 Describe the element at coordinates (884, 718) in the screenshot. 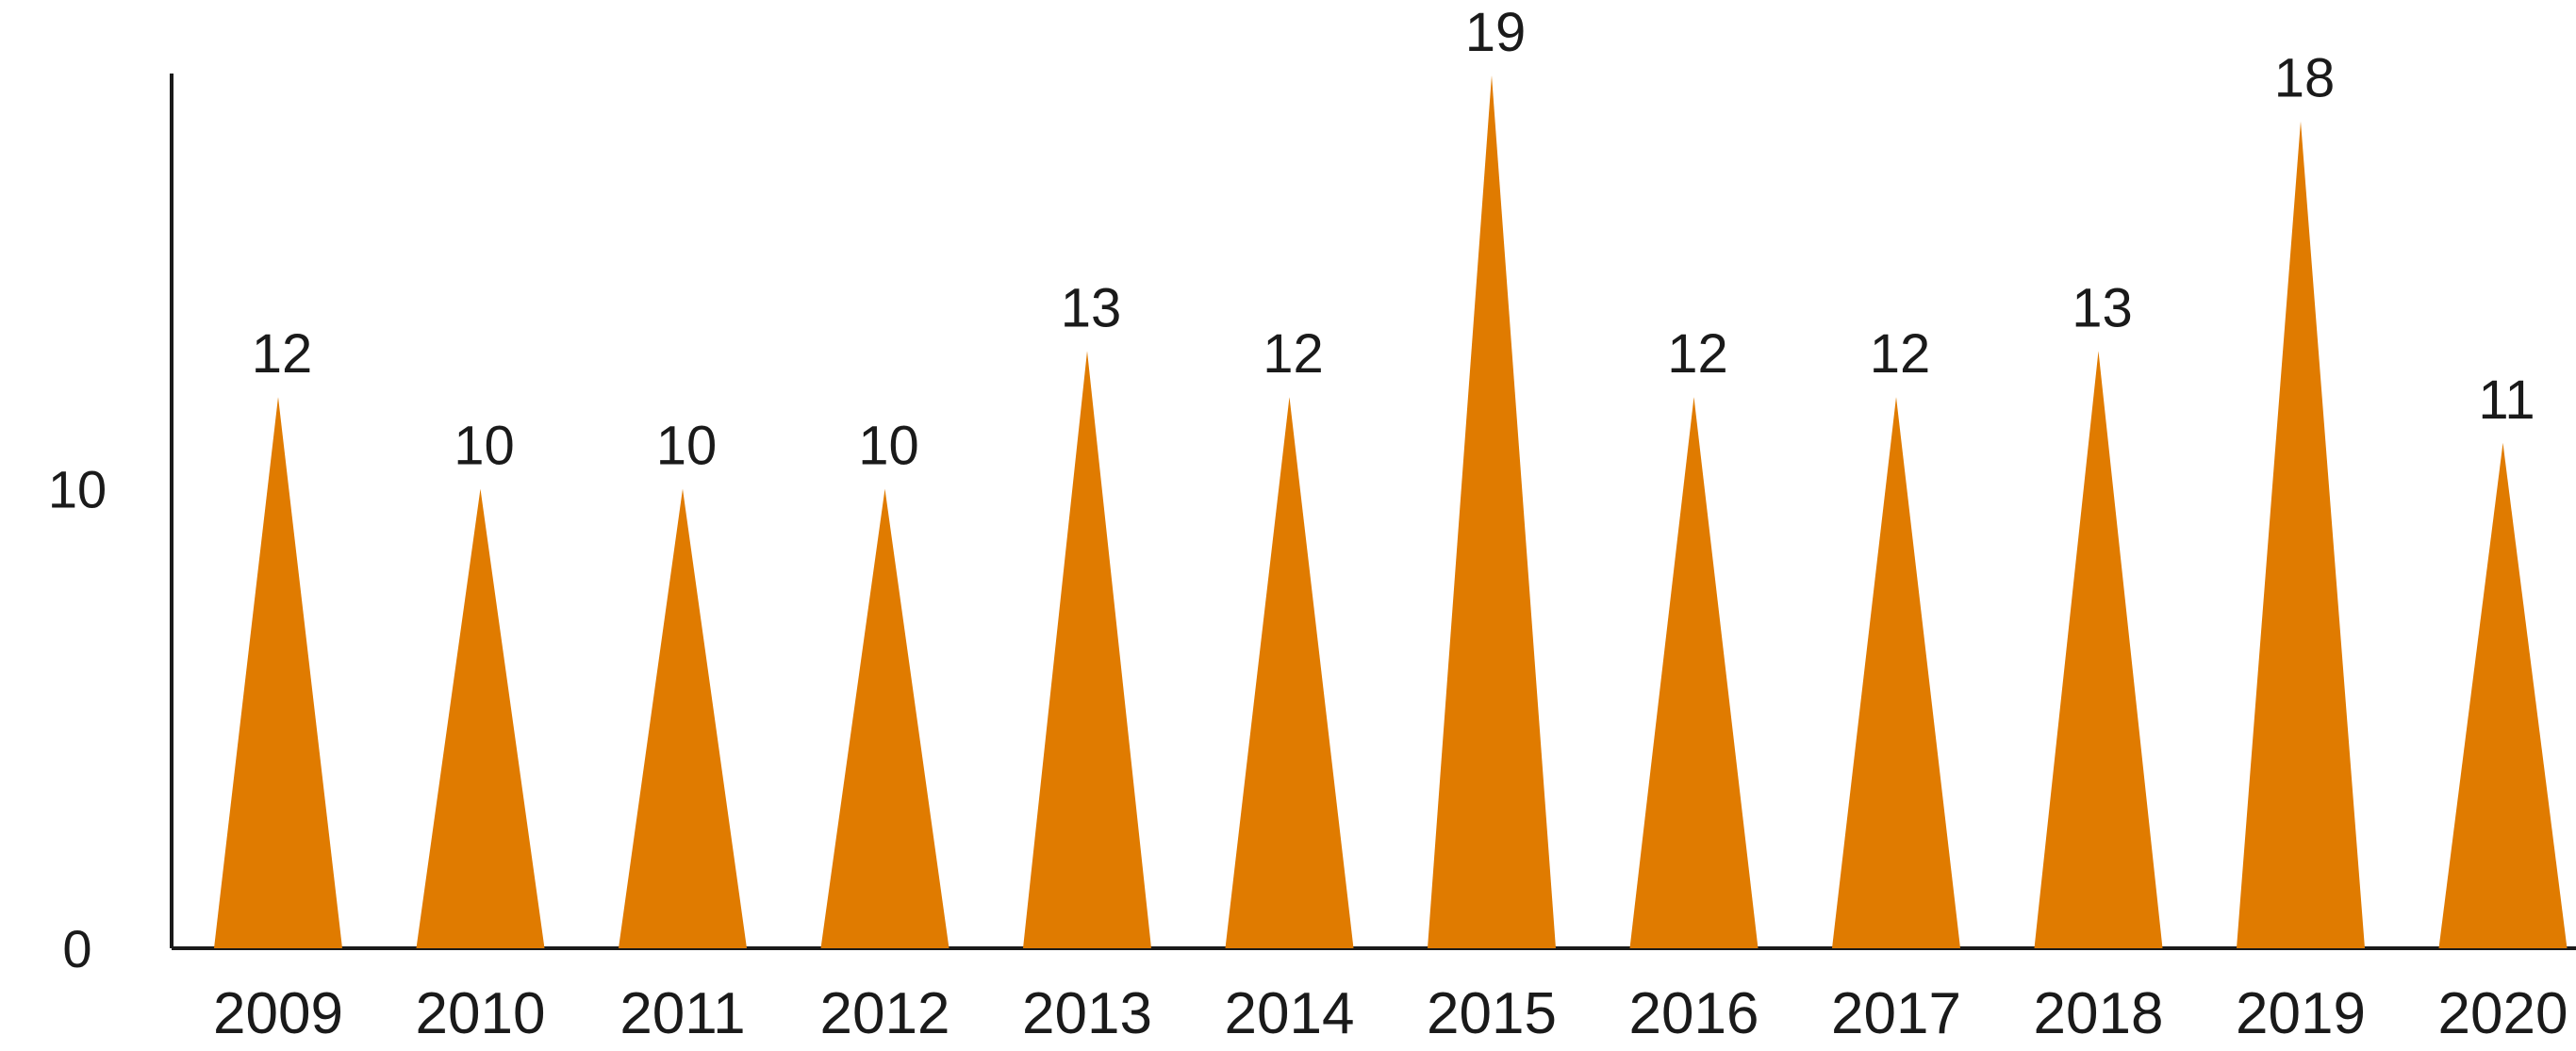

I see `bar-2012` at that location.